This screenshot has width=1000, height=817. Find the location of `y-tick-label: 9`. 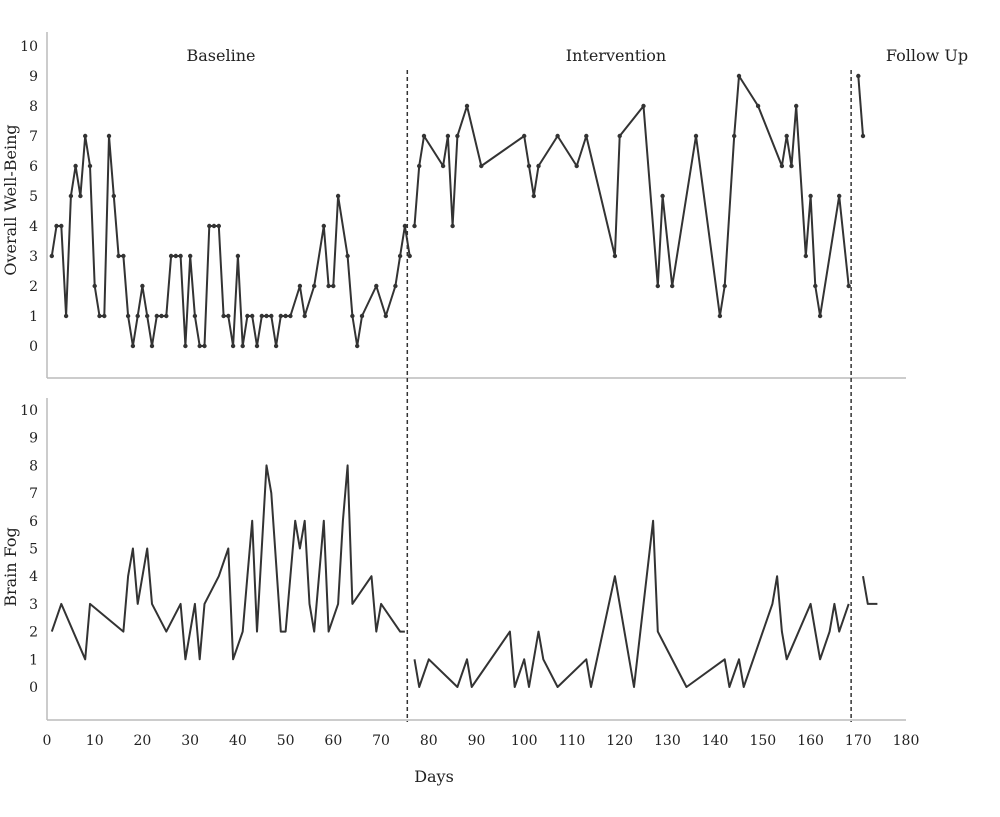

y-tick-label: 9 is located at coordinates (33, 77).